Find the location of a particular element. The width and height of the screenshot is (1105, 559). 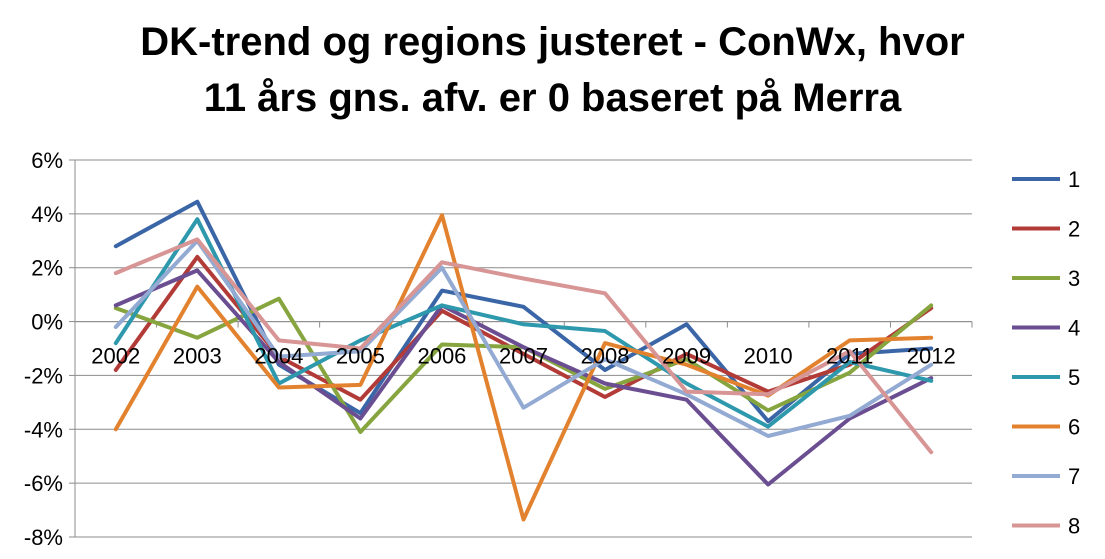

x-tick-label: 2002 is located at coordinates (115, 356).